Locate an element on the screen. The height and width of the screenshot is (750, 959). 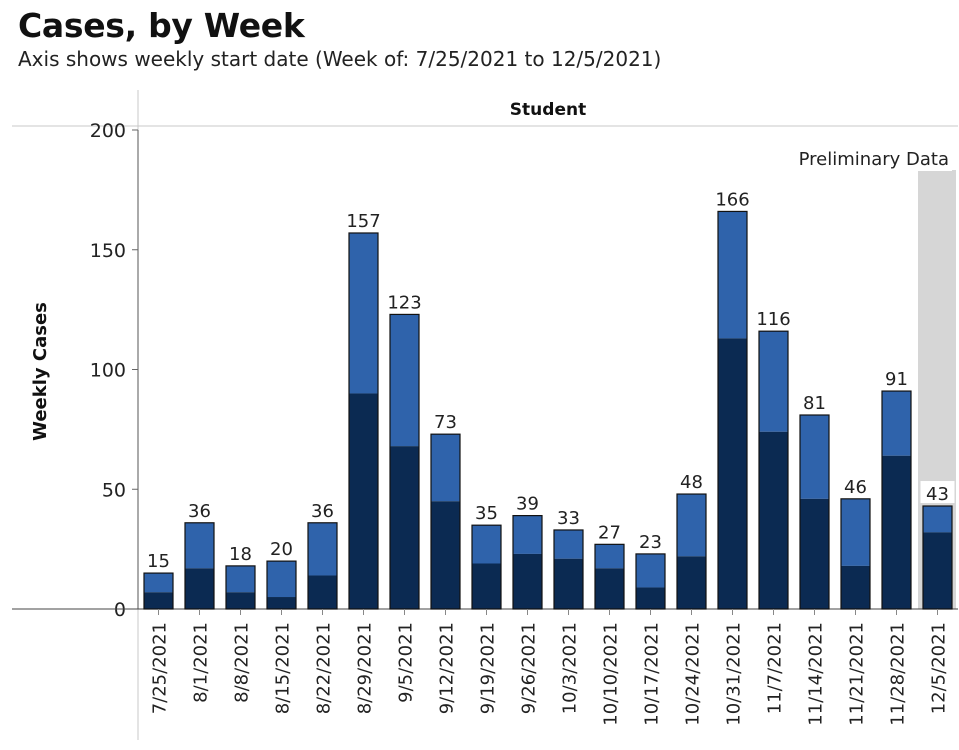
x-tick-label: 10/3/2021 is located at coordinates (570, 668).